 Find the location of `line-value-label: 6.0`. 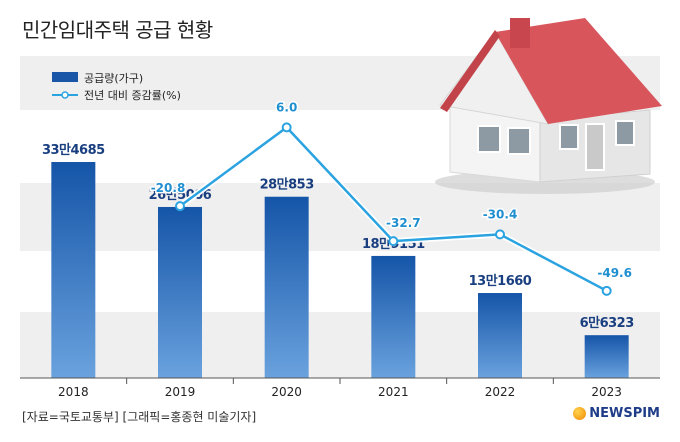

line-value-label: 6.0 is located at coordinates (286, 107).